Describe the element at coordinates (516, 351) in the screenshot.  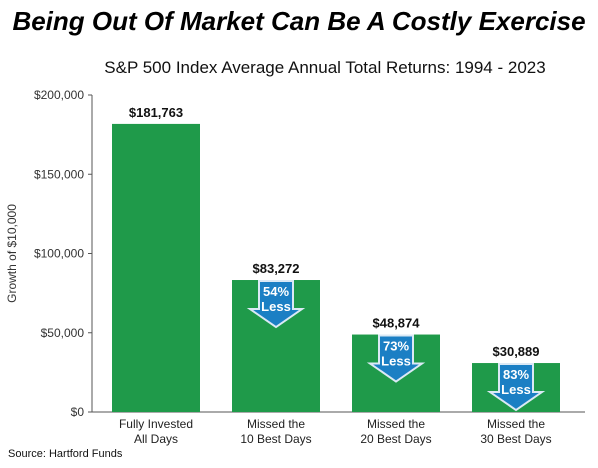
I see `data-label: $30,889` at that location.